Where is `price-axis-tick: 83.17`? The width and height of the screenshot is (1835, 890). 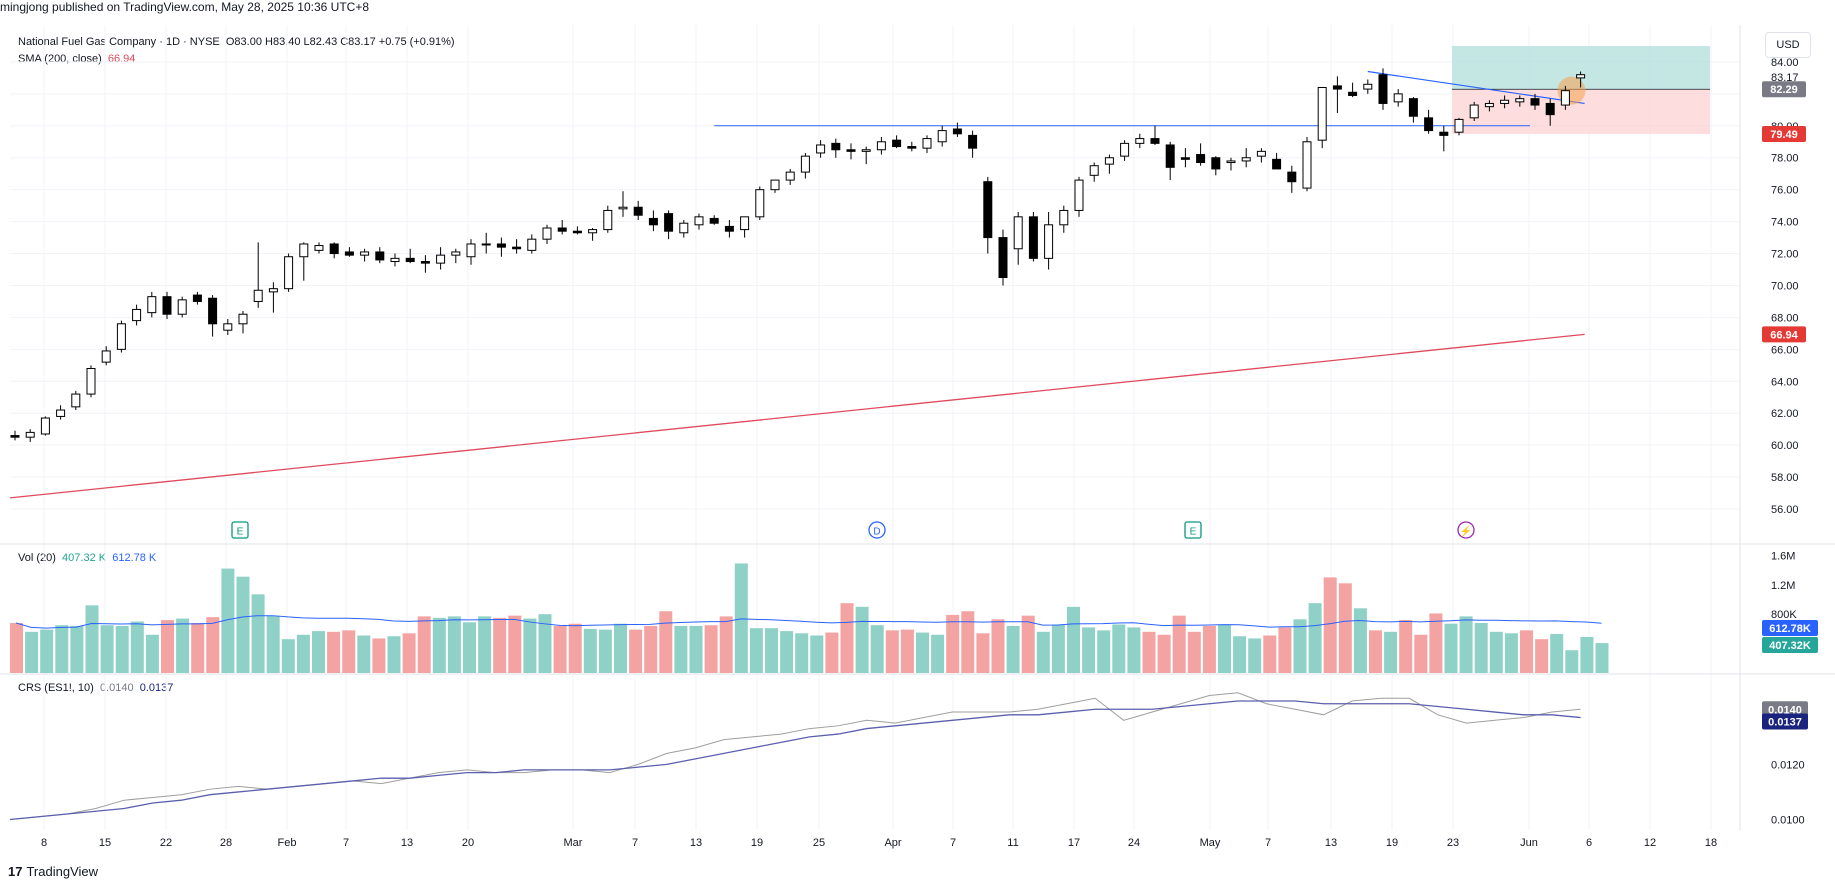 price-axis-tick: 83.17 is located at coordinates (1785, 78).